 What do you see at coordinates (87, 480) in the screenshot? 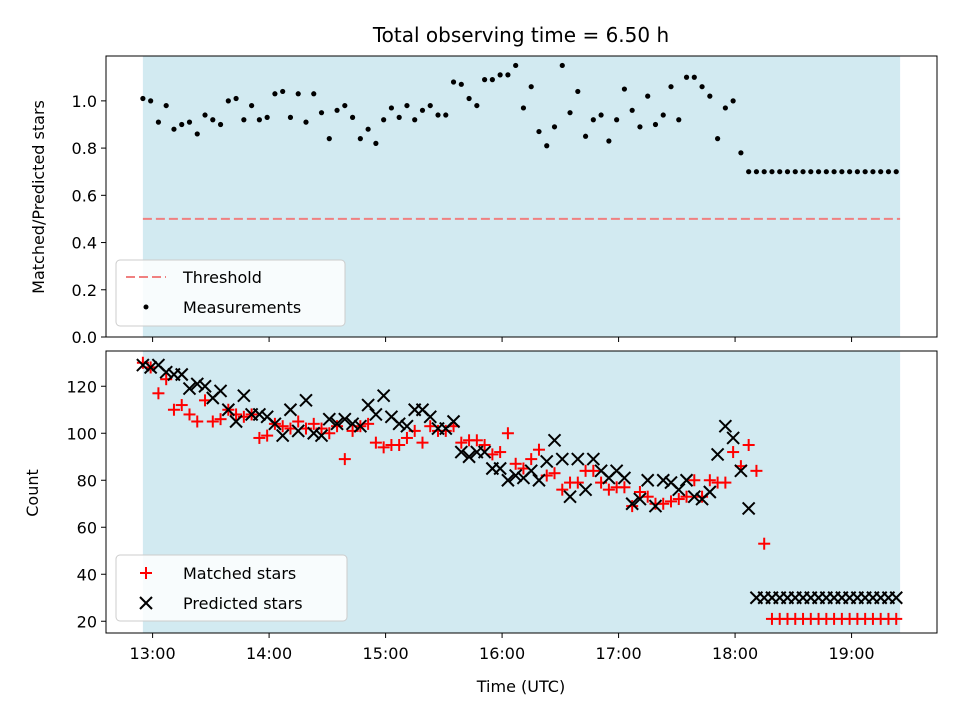
I see `count-y-tick-label: 80` at bounding box center [87, 480].